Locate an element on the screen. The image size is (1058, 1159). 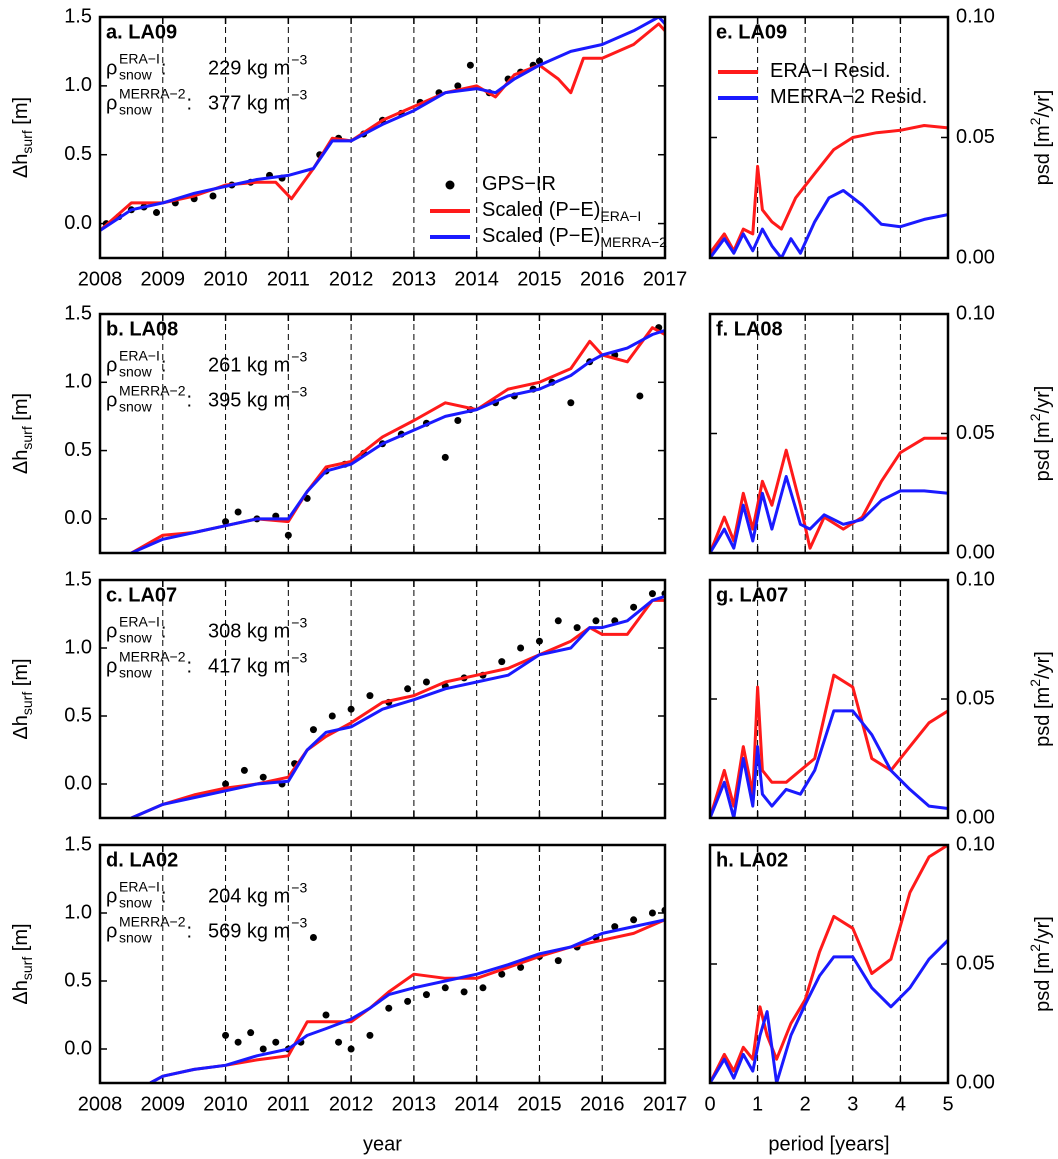
panel-label: f. LA08 is located at coordinates (749, 329).